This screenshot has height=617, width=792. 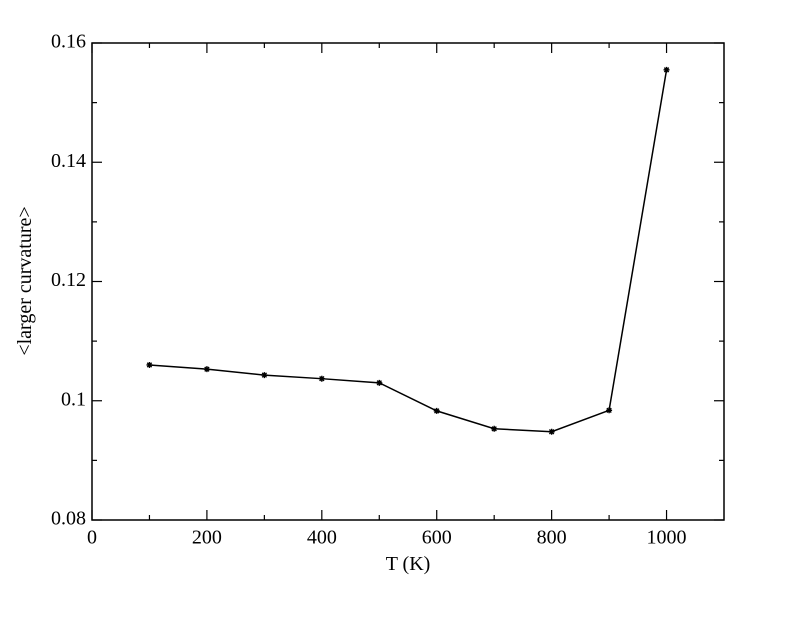 I want to click on y-tick-label: 0.08, so click(x=68, y=519).